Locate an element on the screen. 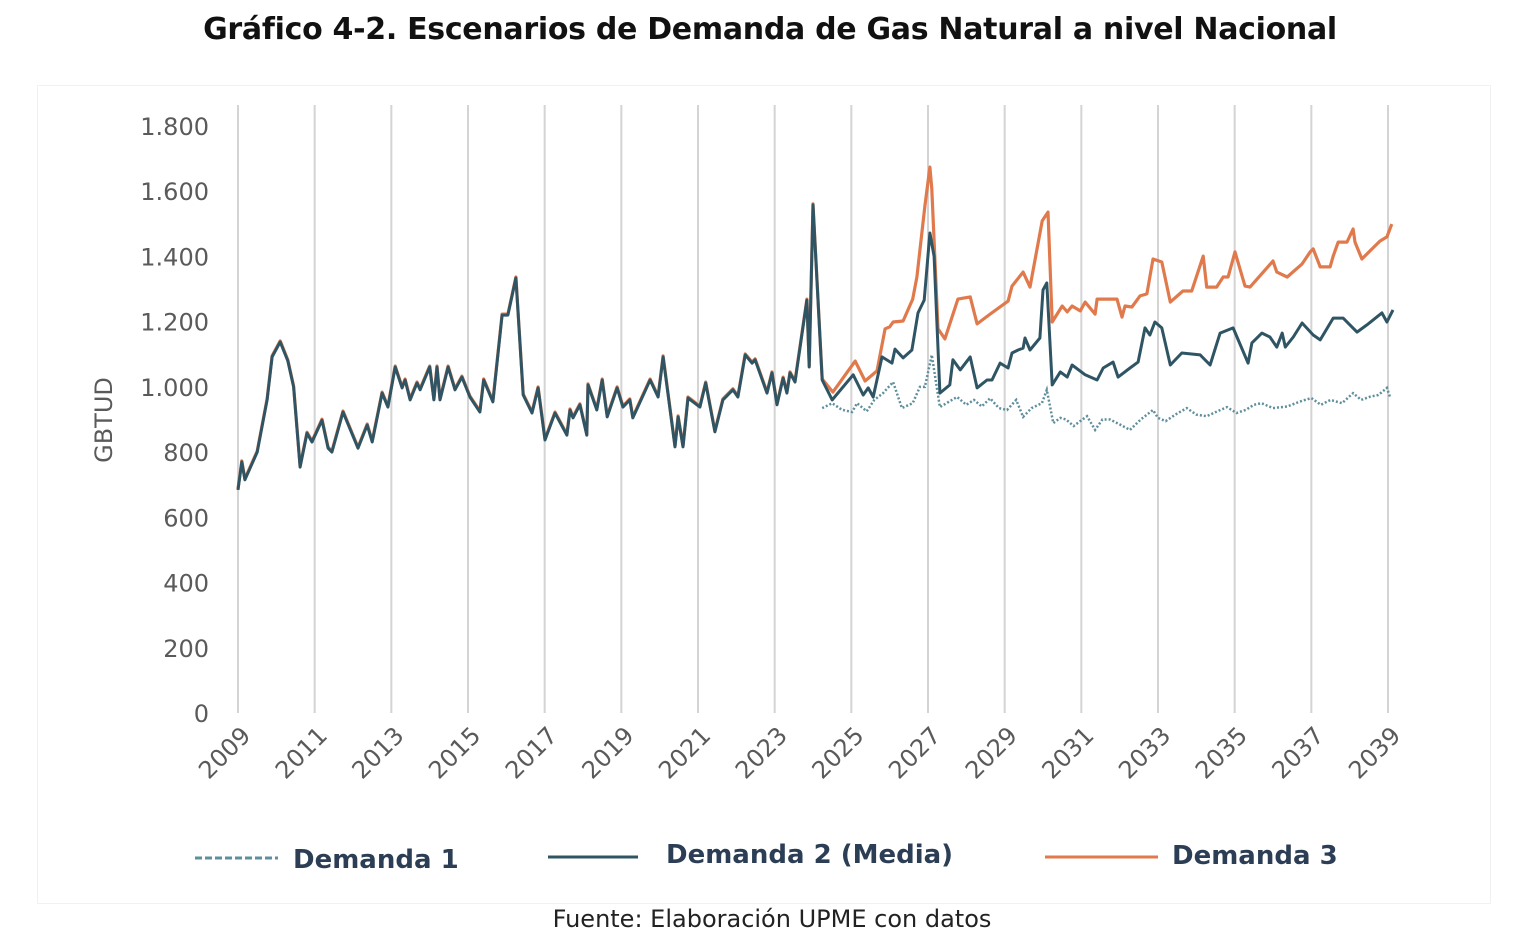 This screenshot has height=951, width=1536. x-tick-label: 2037 is located at coordinates (1298, 752).